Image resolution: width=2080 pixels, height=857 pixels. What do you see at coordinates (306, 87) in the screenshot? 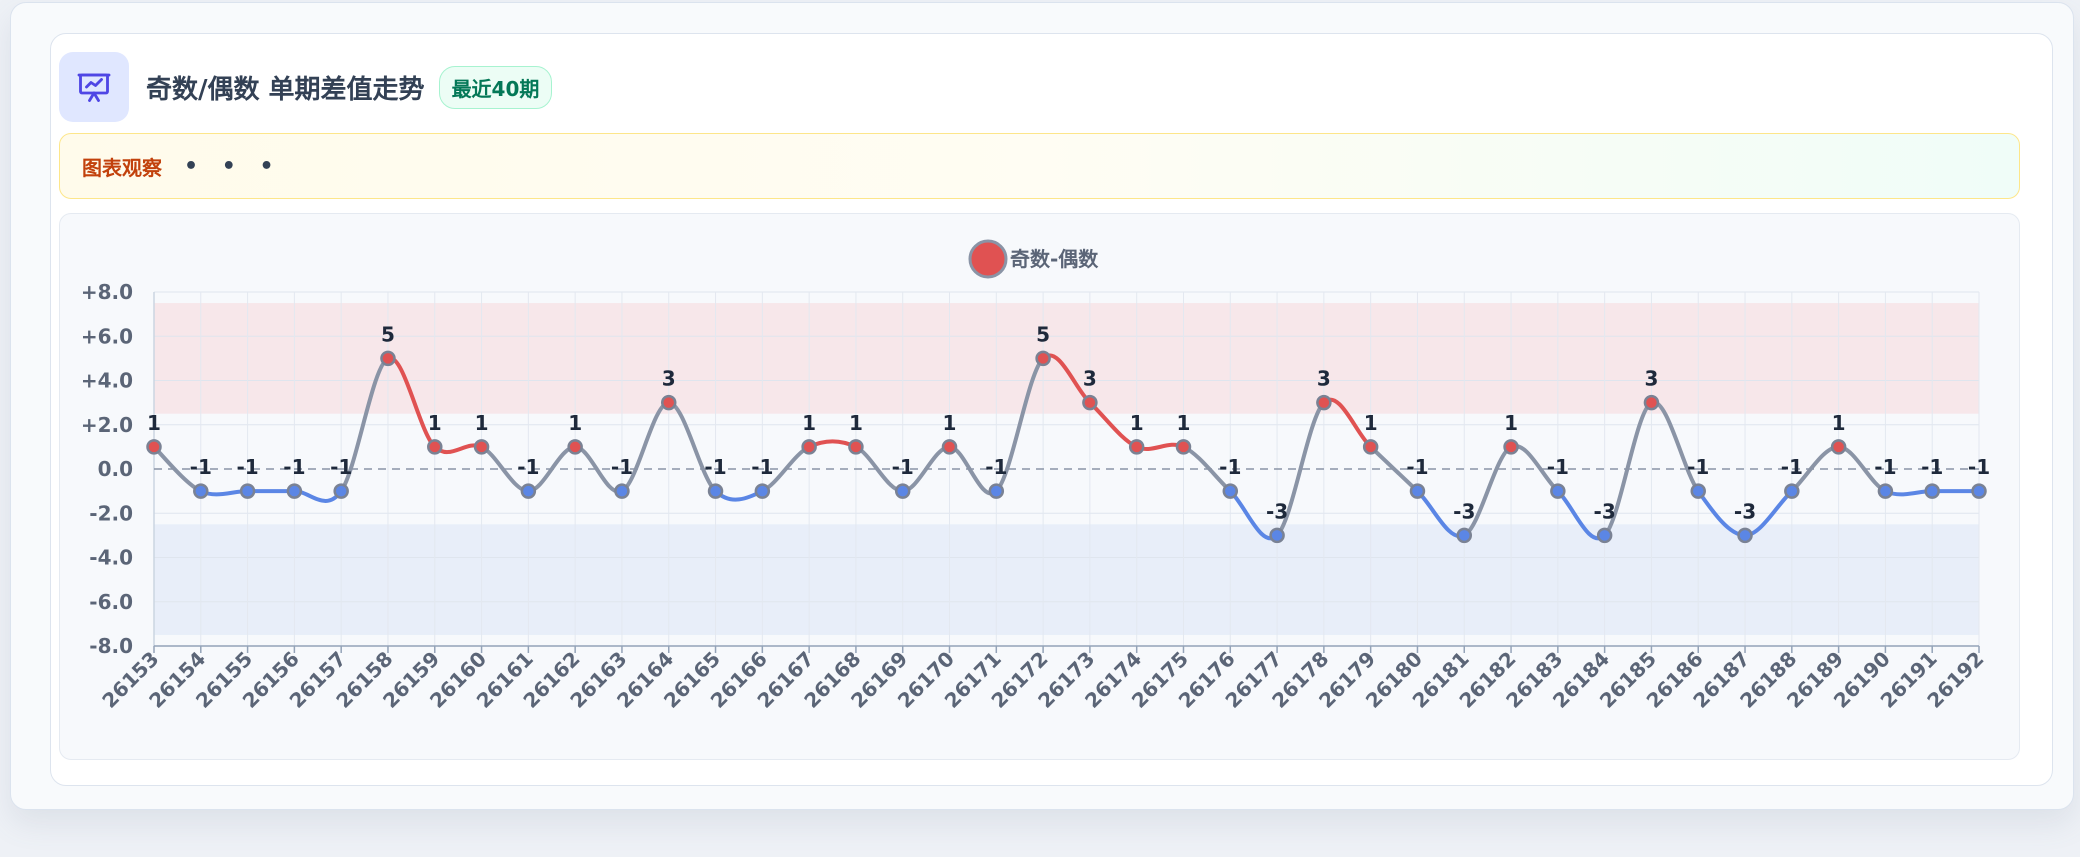
I see `card-header: 奇数/偶数 单期差值走势 最近40期` at bounding box center [306, 87].